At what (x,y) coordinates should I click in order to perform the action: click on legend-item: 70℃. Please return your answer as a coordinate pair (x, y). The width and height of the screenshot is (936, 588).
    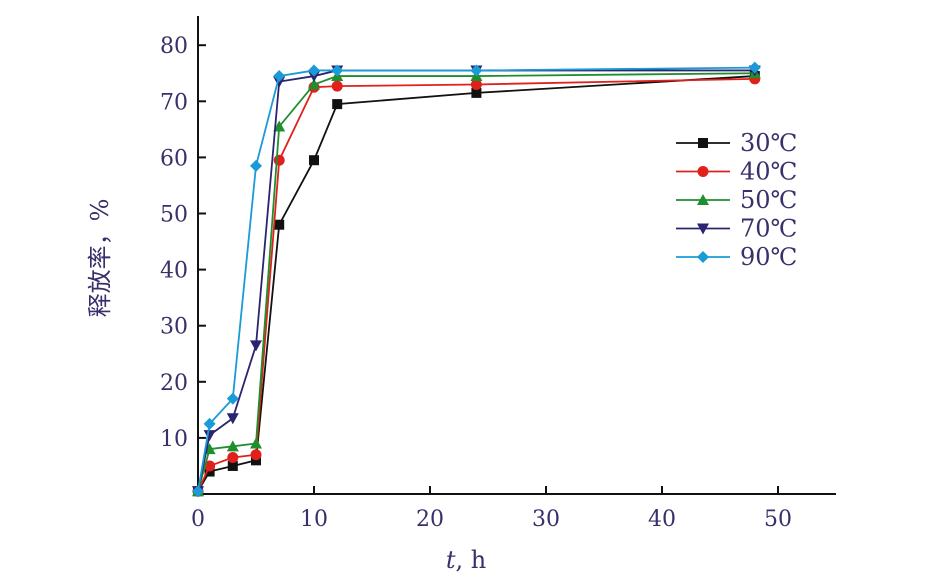
    Looking at the image, I should click on (736, 229).